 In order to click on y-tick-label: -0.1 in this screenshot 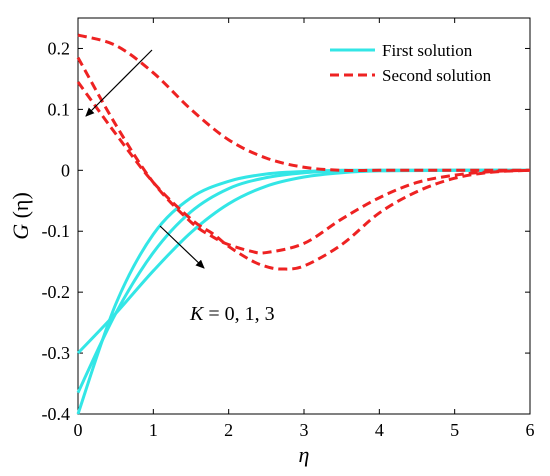, I will do `click(56, 231)`.